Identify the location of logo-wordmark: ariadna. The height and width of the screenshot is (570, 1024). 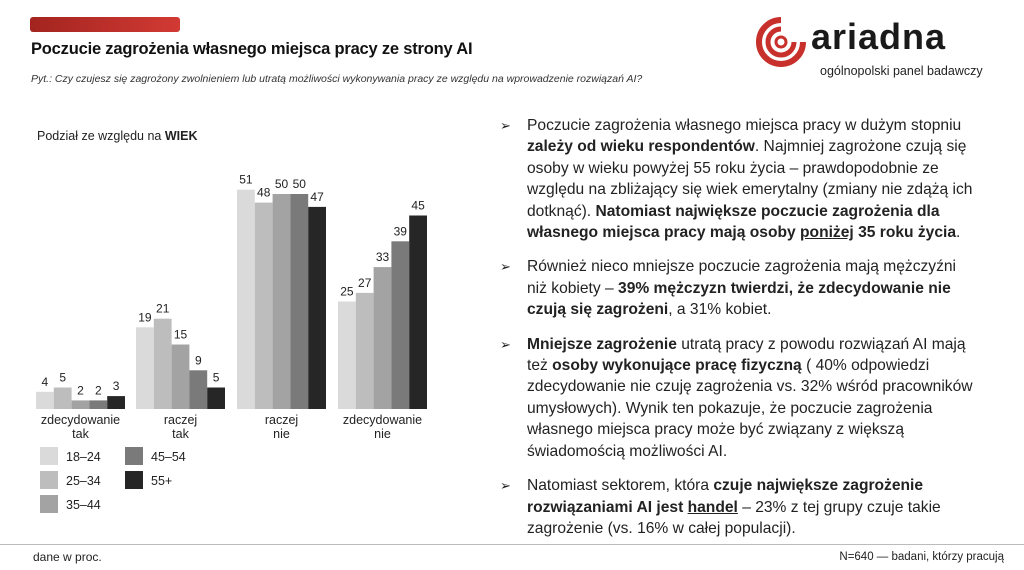
(879, 36).